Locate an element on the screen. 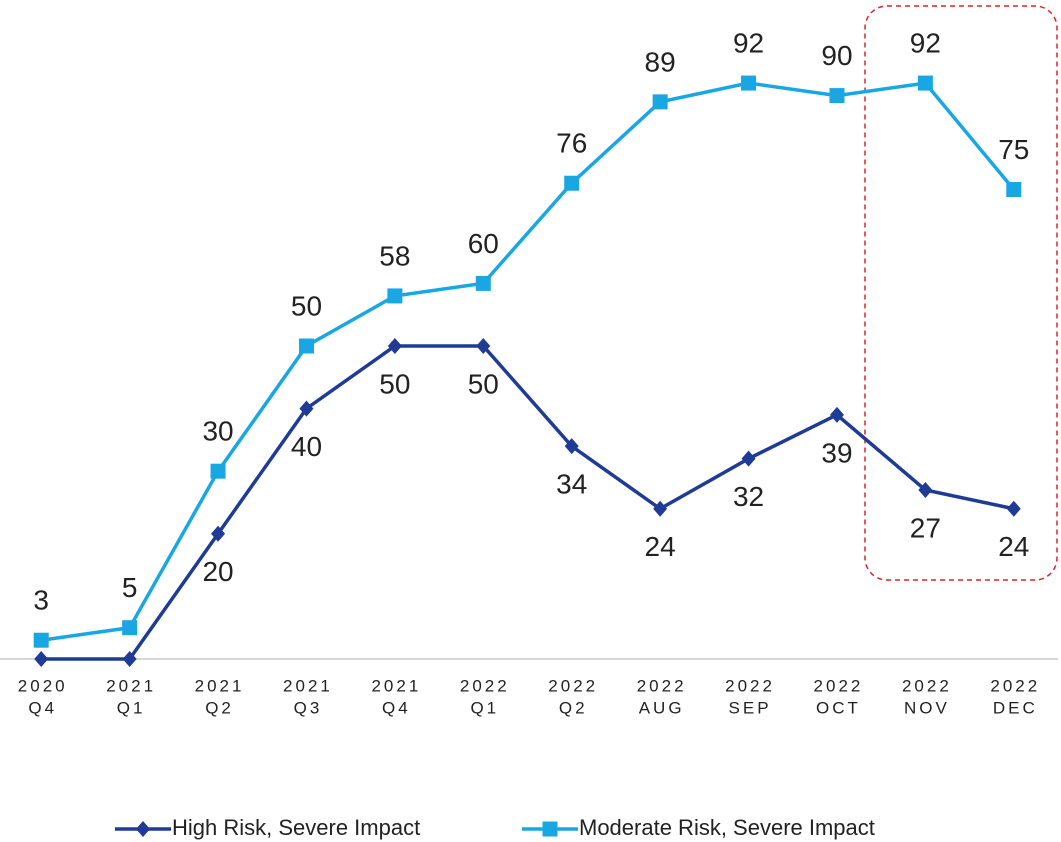  data-label: 20 is located at coordinates (217, 571).